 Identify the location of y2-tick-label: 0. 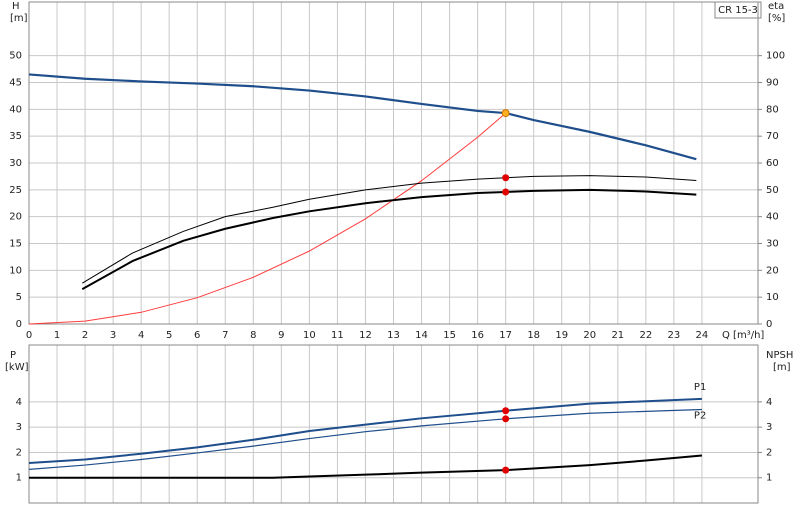
(769, 324).